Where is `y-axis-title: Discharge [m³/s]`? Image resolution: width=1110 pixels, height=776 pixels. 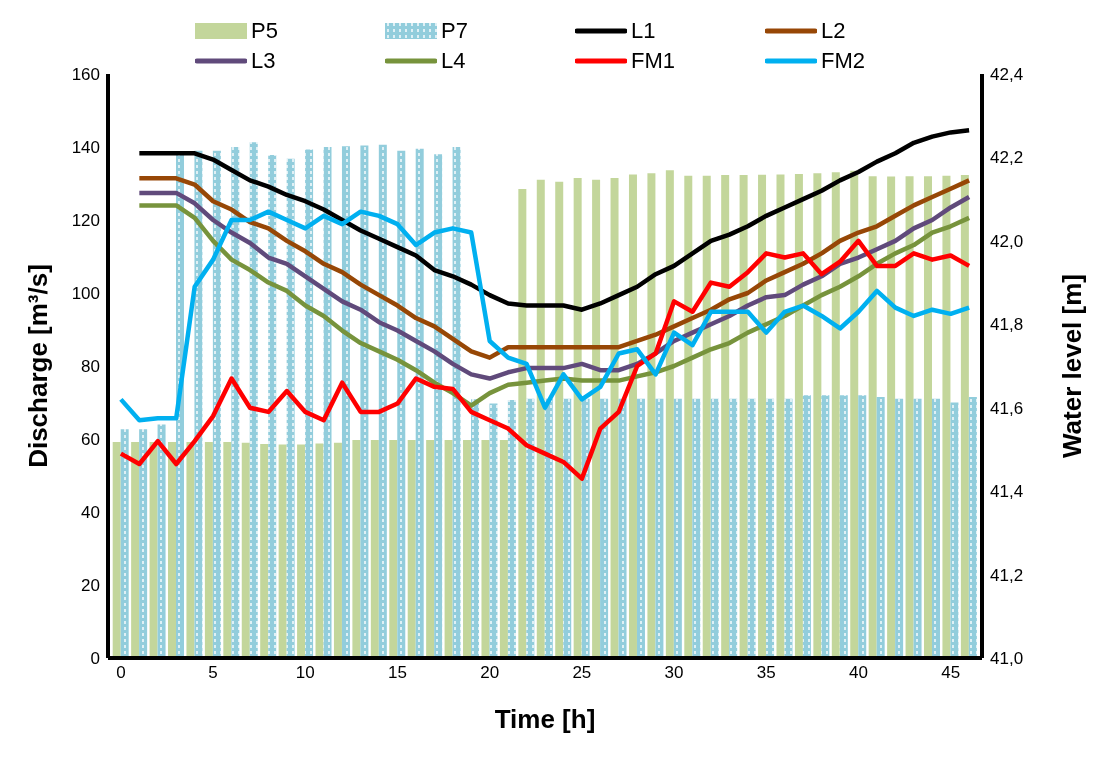
y-axis-title: Discharge [m³/s] is located at coordinates (38, 366).